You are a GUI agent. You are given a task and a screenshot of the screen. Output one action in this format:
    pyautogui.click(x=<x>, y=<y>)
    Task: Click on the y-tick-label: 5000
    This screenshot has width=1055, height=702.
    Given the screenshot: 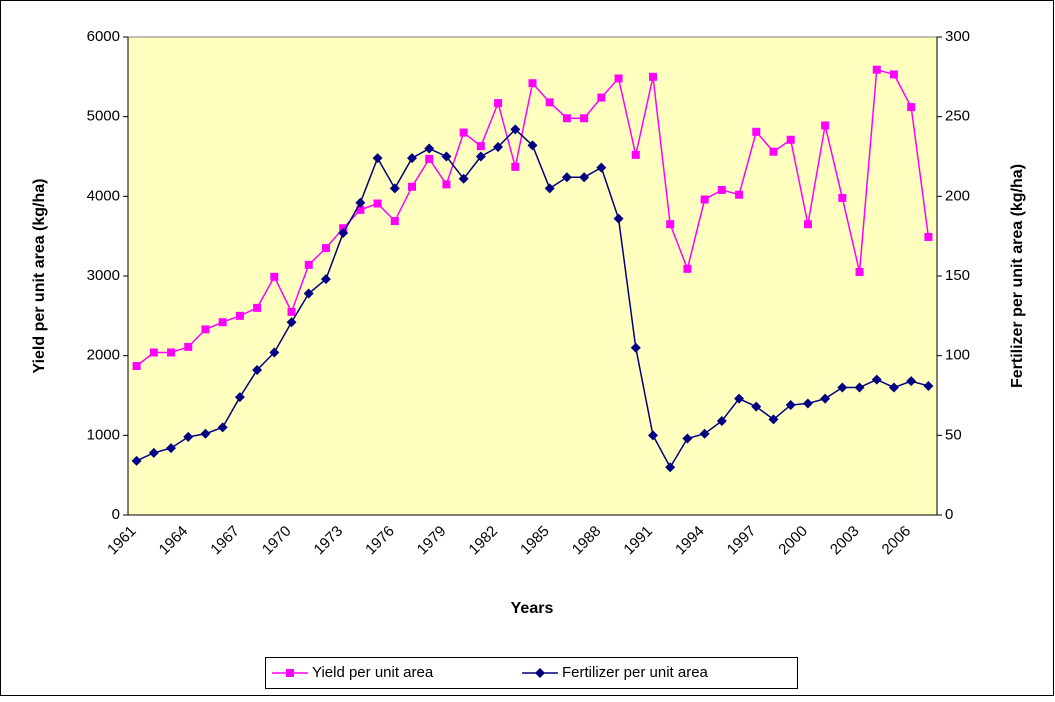 What is the action you would take?
    pyautogui.click(x=103, y=116)
    